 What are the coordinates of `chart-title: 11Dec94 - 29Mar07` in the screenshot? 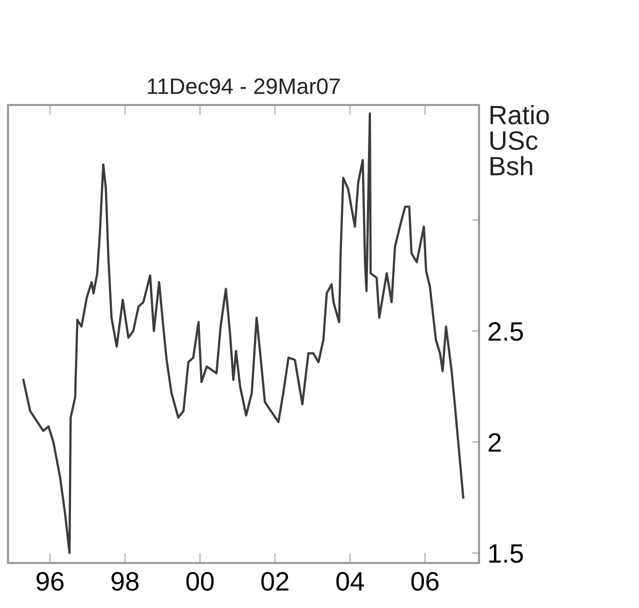 It's located at (244, 86).